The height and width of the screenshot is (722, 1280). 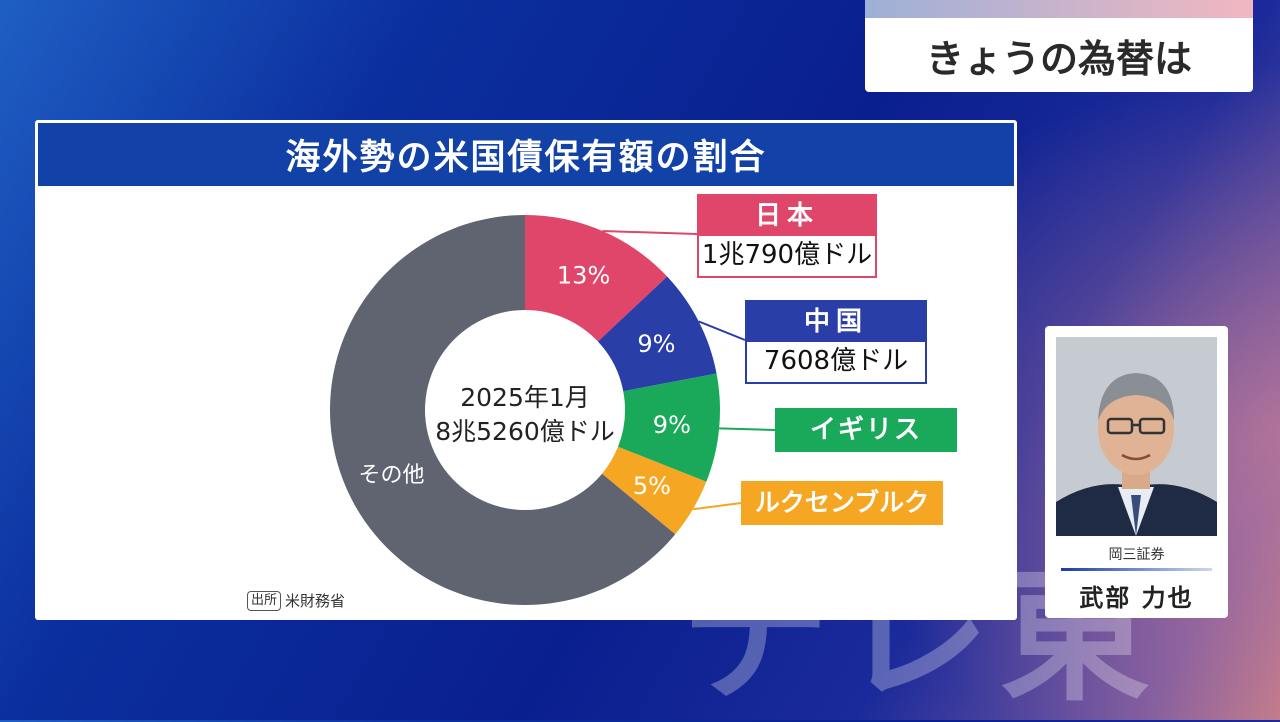 What do you see at coordinates (1059, 55) in the screenshot?
I see `segment-caption: きょうの為替は` at bounding box center [1059, 55].